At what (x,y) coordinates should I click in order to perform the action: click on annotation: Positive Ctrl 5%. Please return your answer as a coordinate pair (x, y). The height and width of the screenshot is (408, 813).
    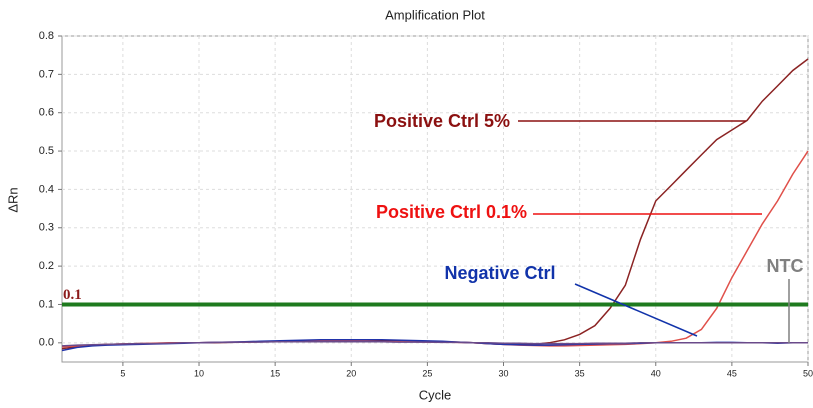
    Looking at the image, I should click on (442, 121).